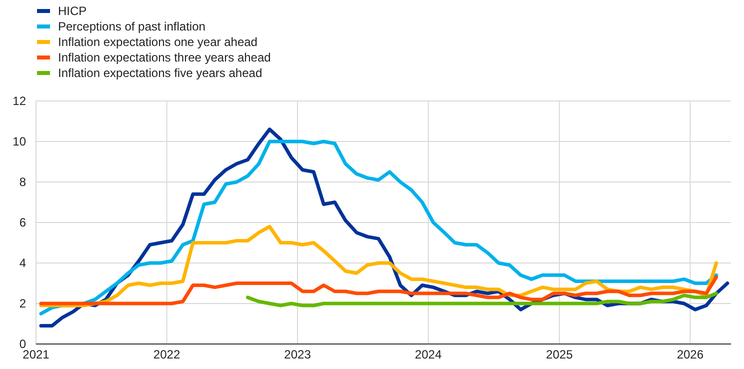 Image resolution: width=744 pixels, height=369 pixels. What do you see at coordinates (166, 355) in the screenshot?
I see `x-tick-label: 2022` at bounding box center [166, 355].